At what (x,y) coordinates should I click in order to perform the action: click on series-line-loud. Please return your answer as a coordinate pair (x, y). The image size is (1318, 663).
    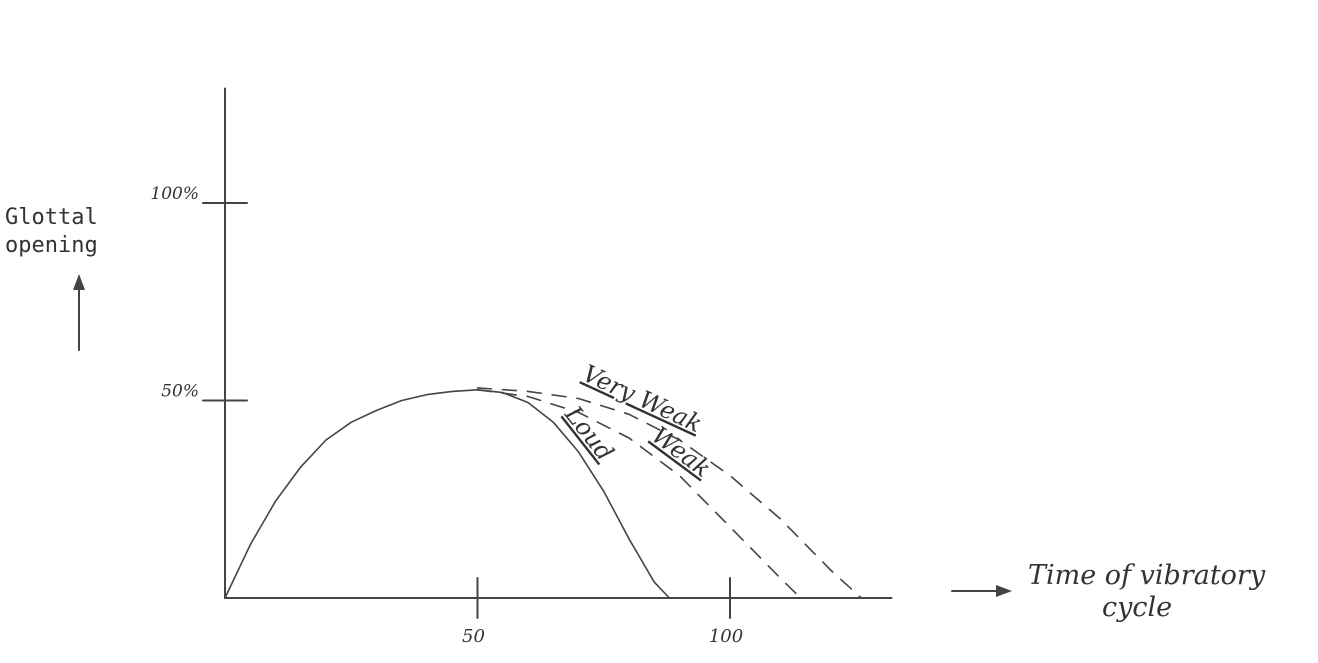
    Looking at the image, I should click on (447, 493).